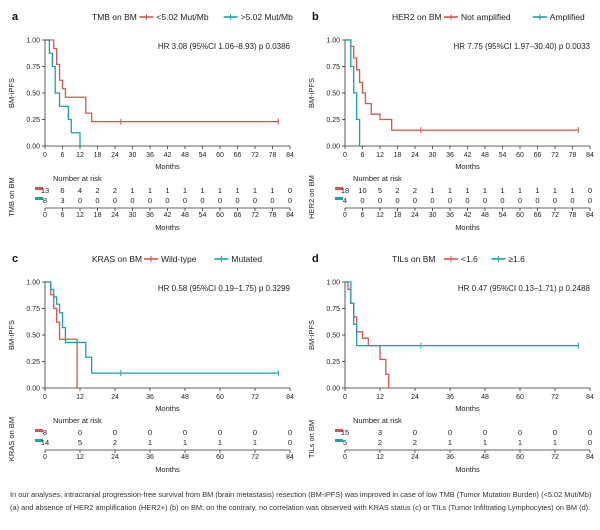  Describe the element at coordinates (311, 197) in the screenshot. I see `risk-y-axis-label: HER2 on BM` at that location.